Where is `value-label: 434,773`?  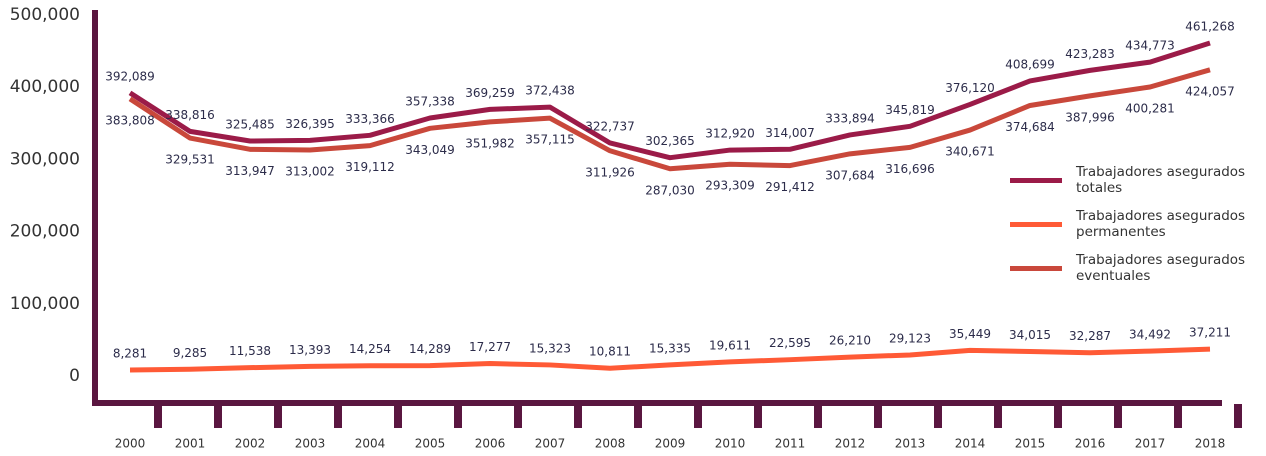 value-label: 434,773 is located at coordinates (1150, 46).